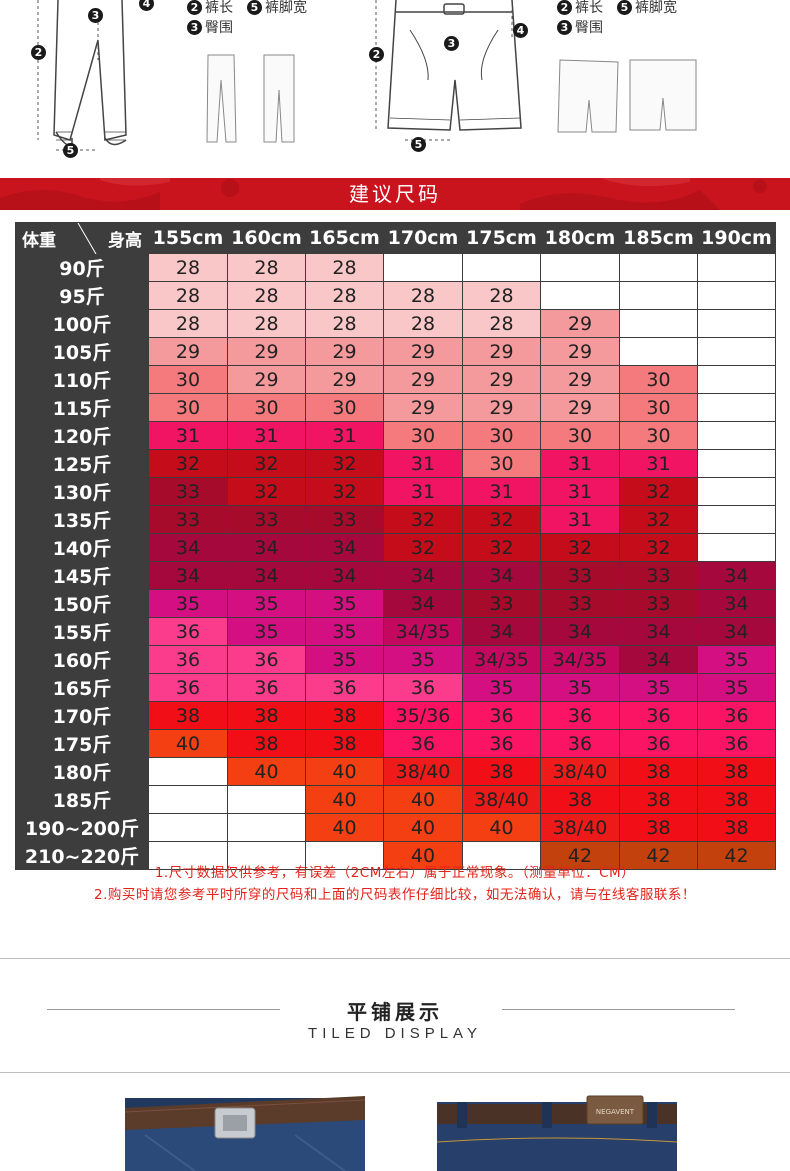  I want to click on note-line: 1.尺寸数据仅供参考，有误差（2CM左右）属于正常现象。（测量单位：CM）, so click(395, 873).